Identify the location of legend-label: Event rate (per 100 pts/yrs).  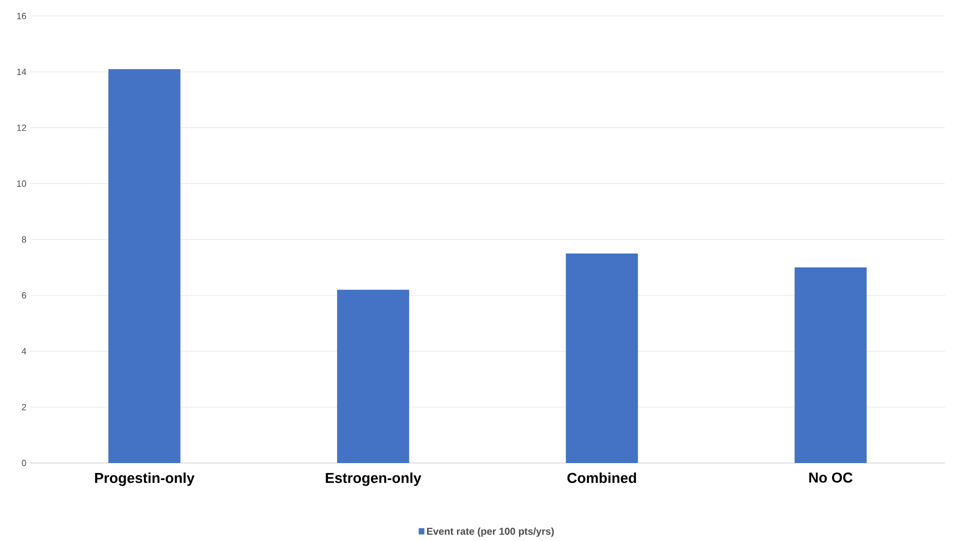
(490, 532).